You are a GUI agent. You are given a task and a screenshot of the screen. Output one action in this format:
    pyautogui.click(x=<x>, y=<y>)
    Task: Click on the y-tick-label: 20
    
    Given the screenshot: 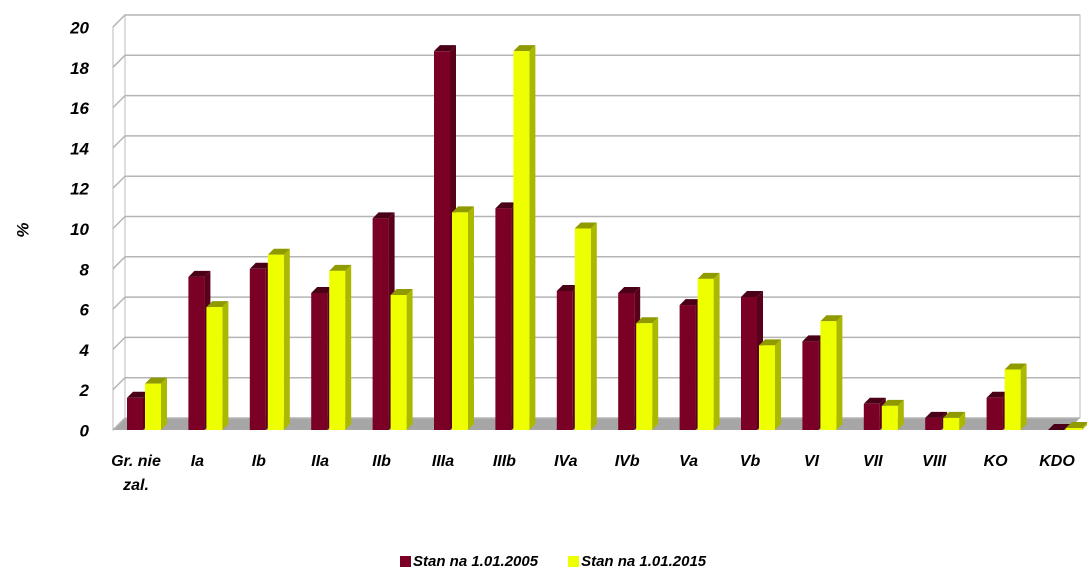 What is the action you would take?
    pyautogui.click(x=79, y=27)
    